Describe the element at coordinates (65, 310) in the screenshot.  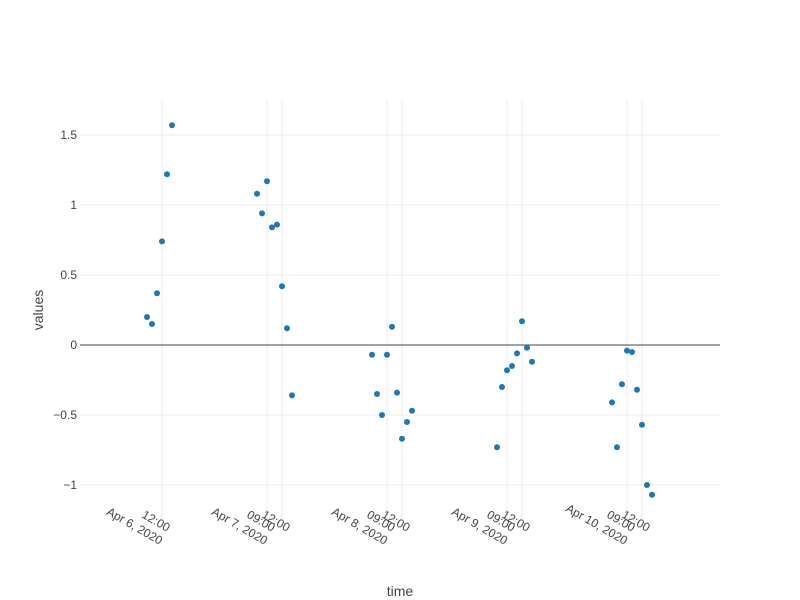
I see `y-axis-ticks: −1 −0.5 0 0.5 1 1.5` at that location.